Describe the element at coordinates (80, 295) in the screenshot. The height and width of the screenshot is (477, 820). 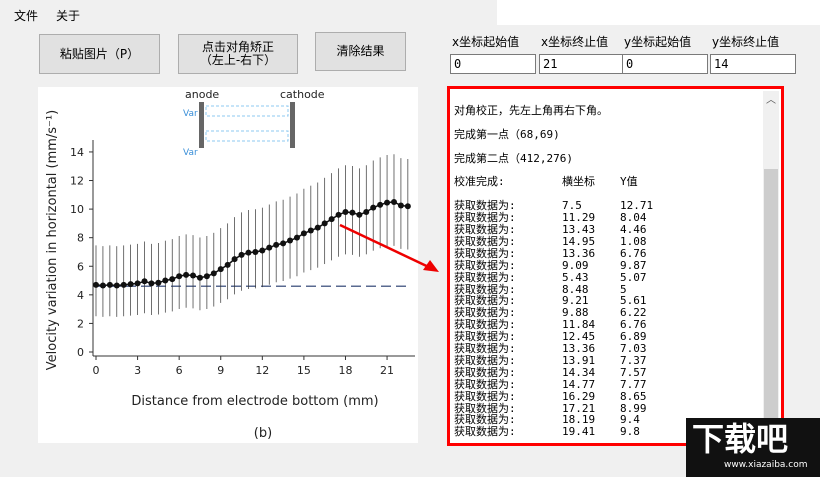
I see `y-tick-label: 4` at that location.